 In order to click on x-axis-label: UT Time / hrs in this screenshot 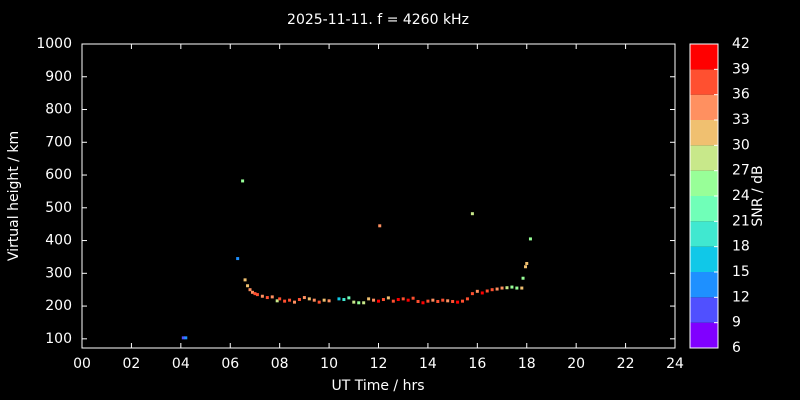, I will do `click(377, 386)`.